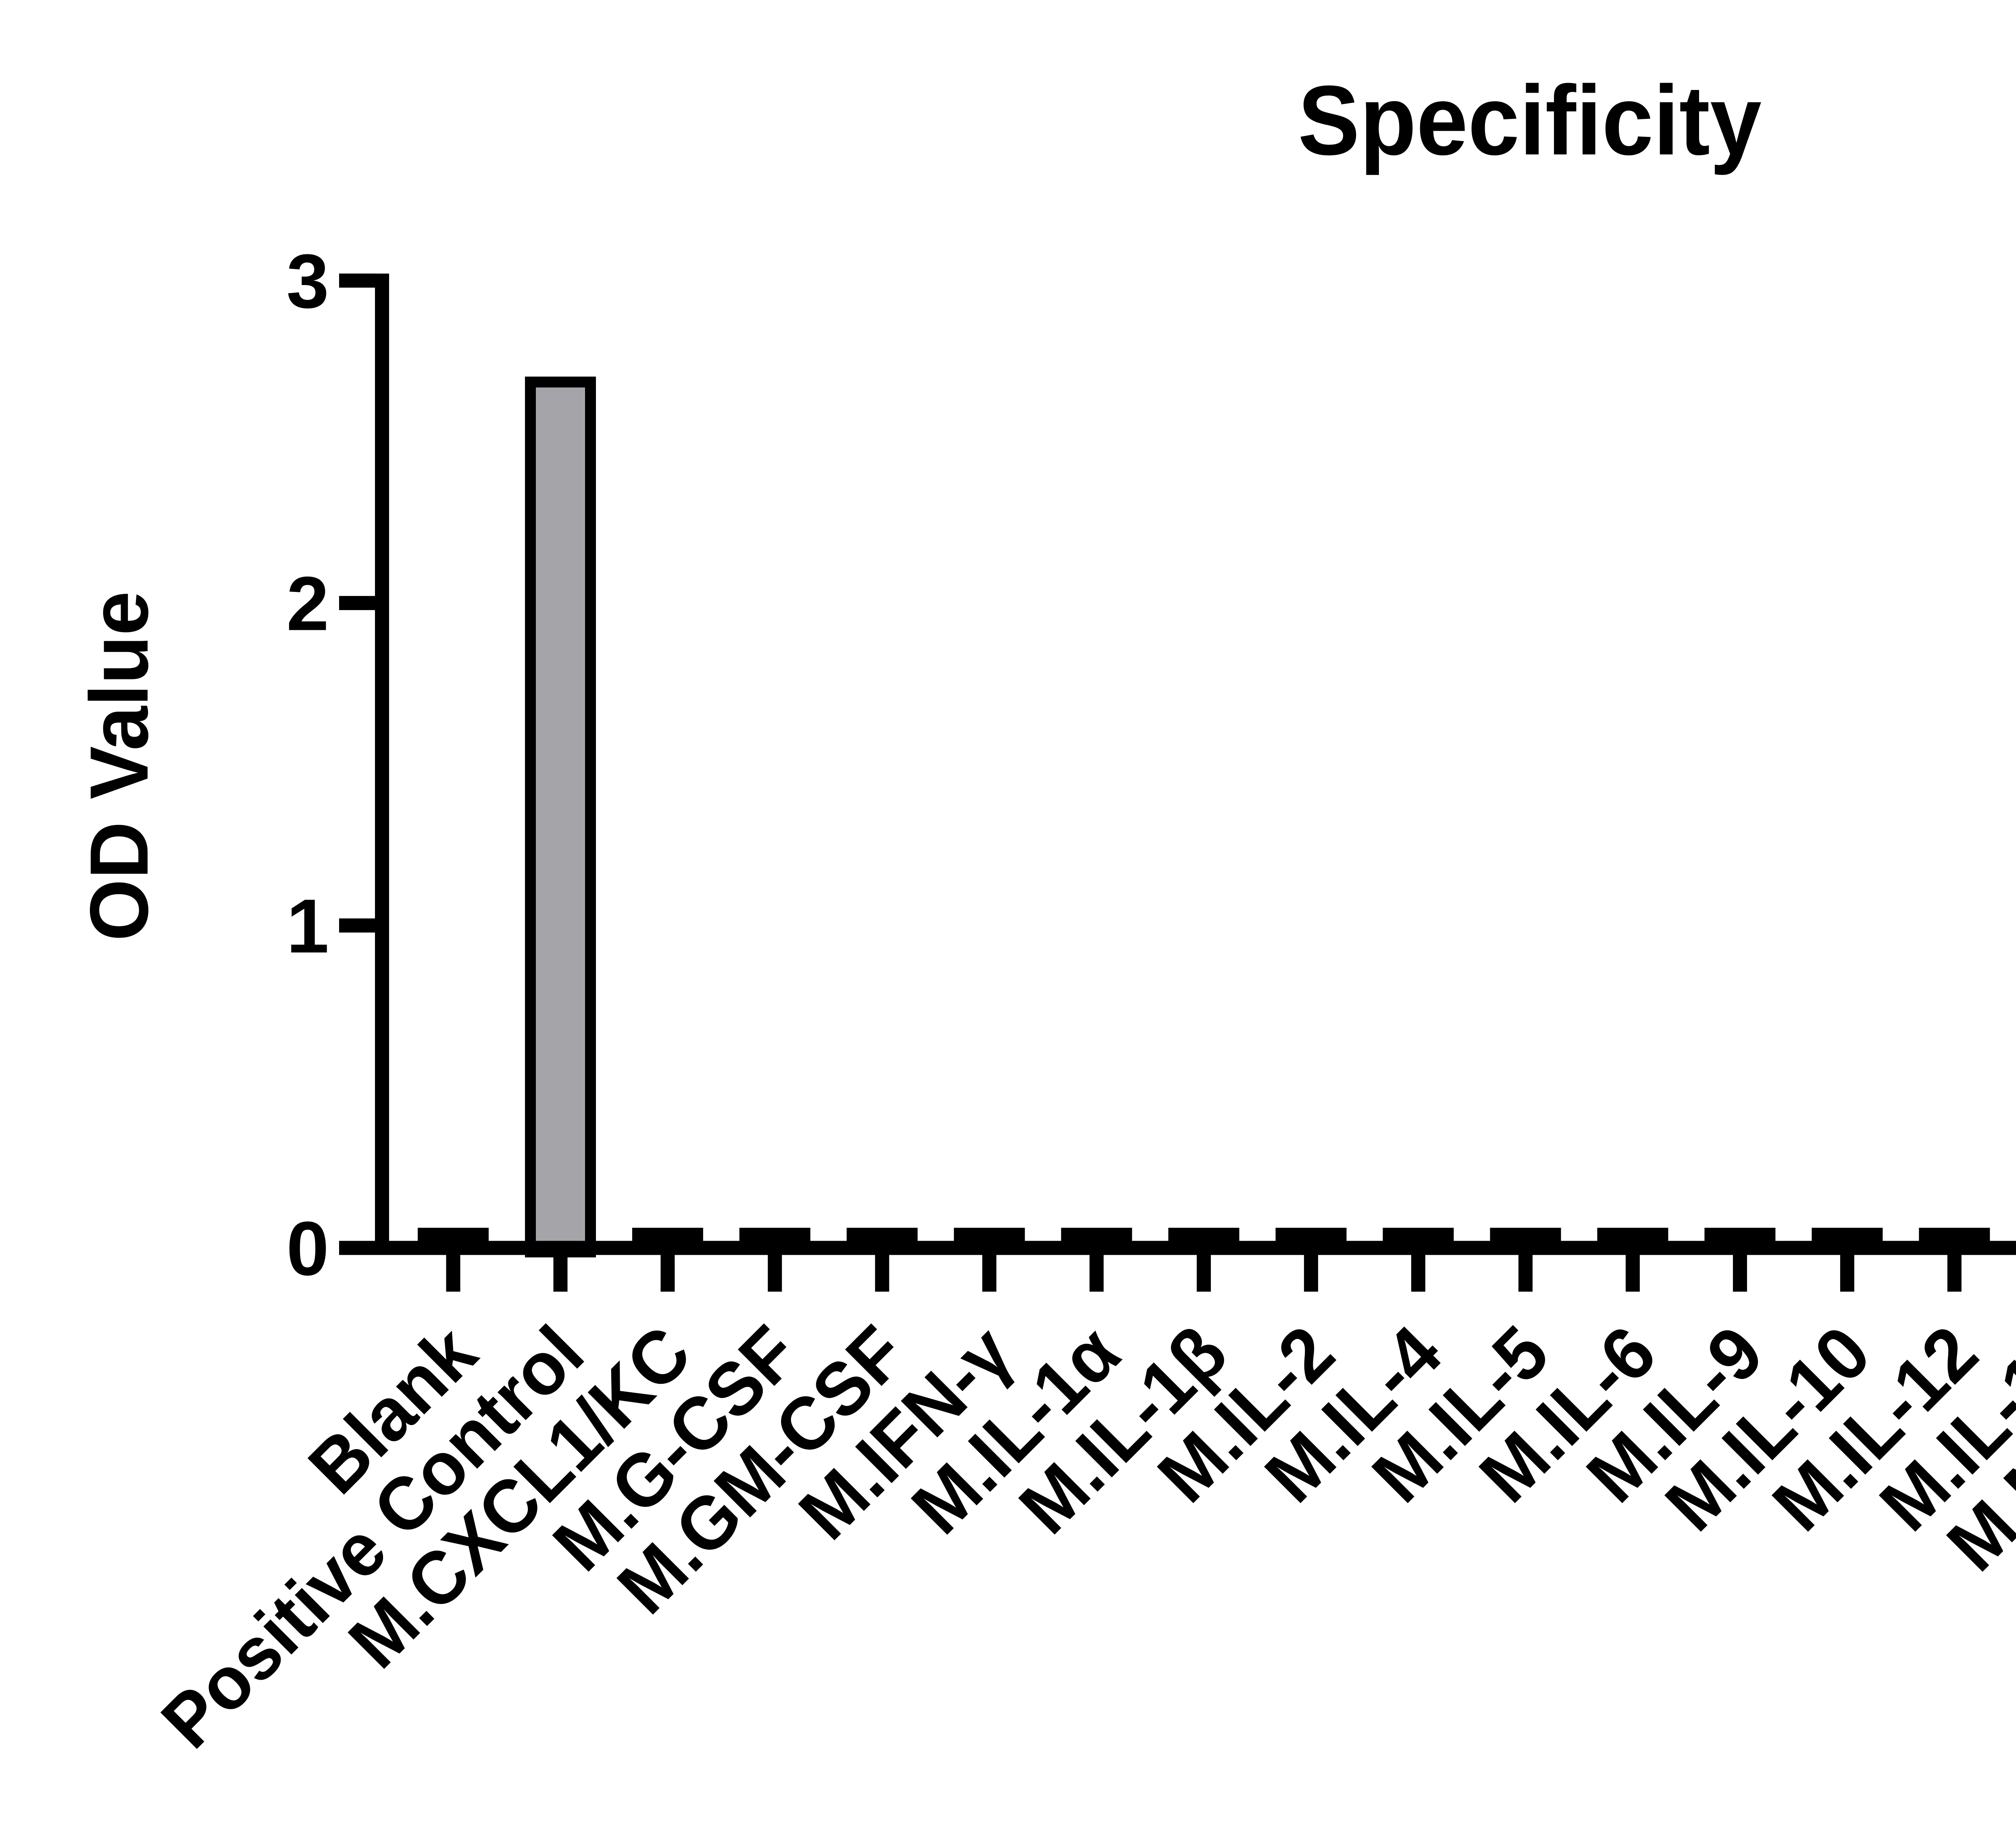 The height and width of the screenshot is (1837, 2016). Describe the element at coordinates (307, 1248) in the screenshot. I see `svg-text: 0` at that location.